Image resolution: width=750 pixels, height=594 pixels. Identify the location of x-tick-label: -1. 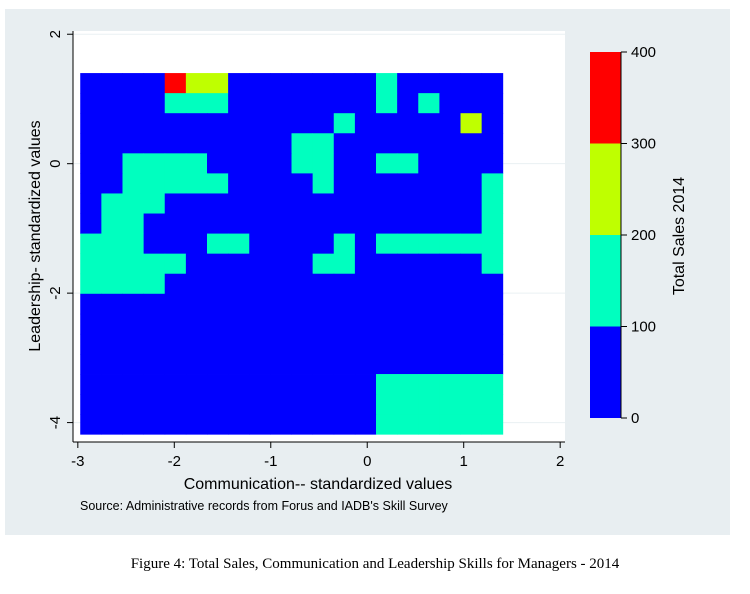
(270, 461).